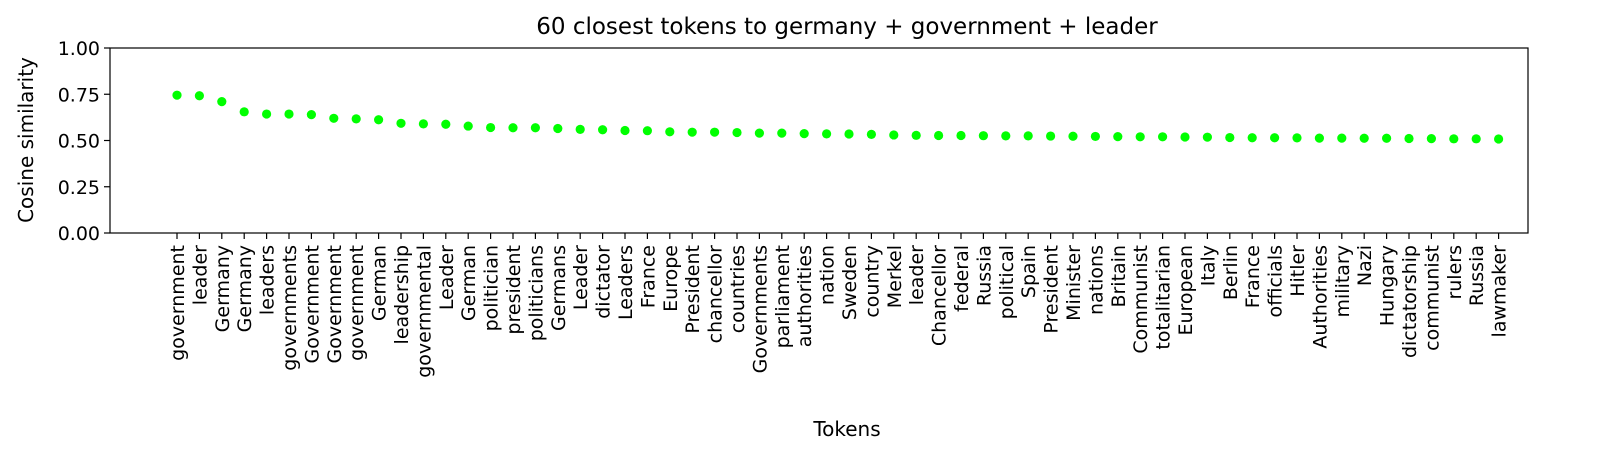 The image size is (1600, 459). Describe the element at coordinates (1141, 299) in the screenshot. I see `x-tick-label: Communist` at that location.